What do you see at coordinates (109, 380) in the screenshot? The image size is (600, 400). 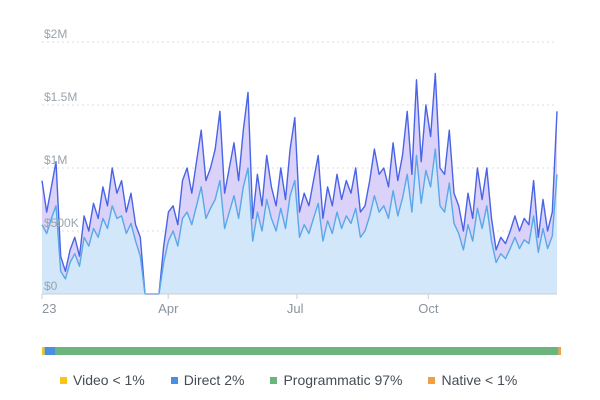 I see `legend-label: Video < 1%` at bounding box center [109, 380].